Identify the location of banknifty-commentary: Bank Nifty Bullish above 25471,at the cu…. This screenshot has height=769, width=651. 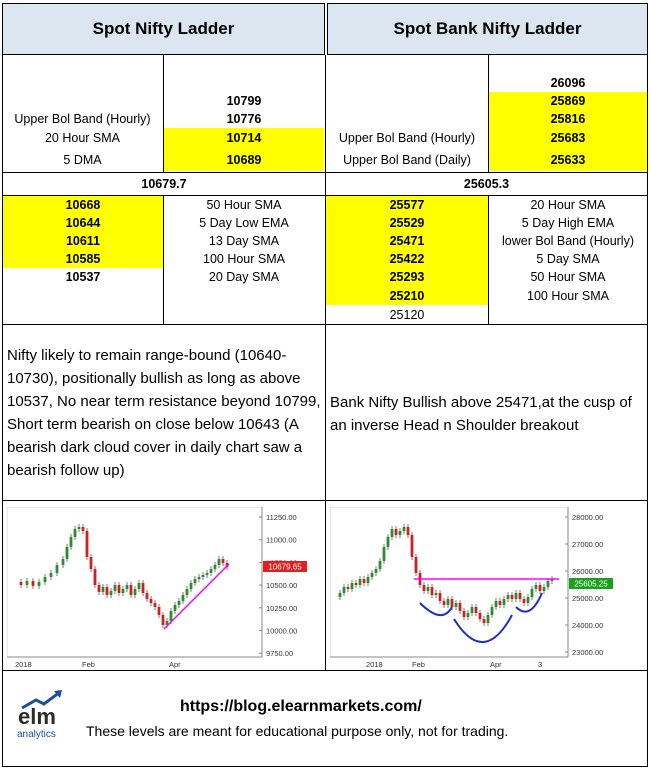
(481, 414).